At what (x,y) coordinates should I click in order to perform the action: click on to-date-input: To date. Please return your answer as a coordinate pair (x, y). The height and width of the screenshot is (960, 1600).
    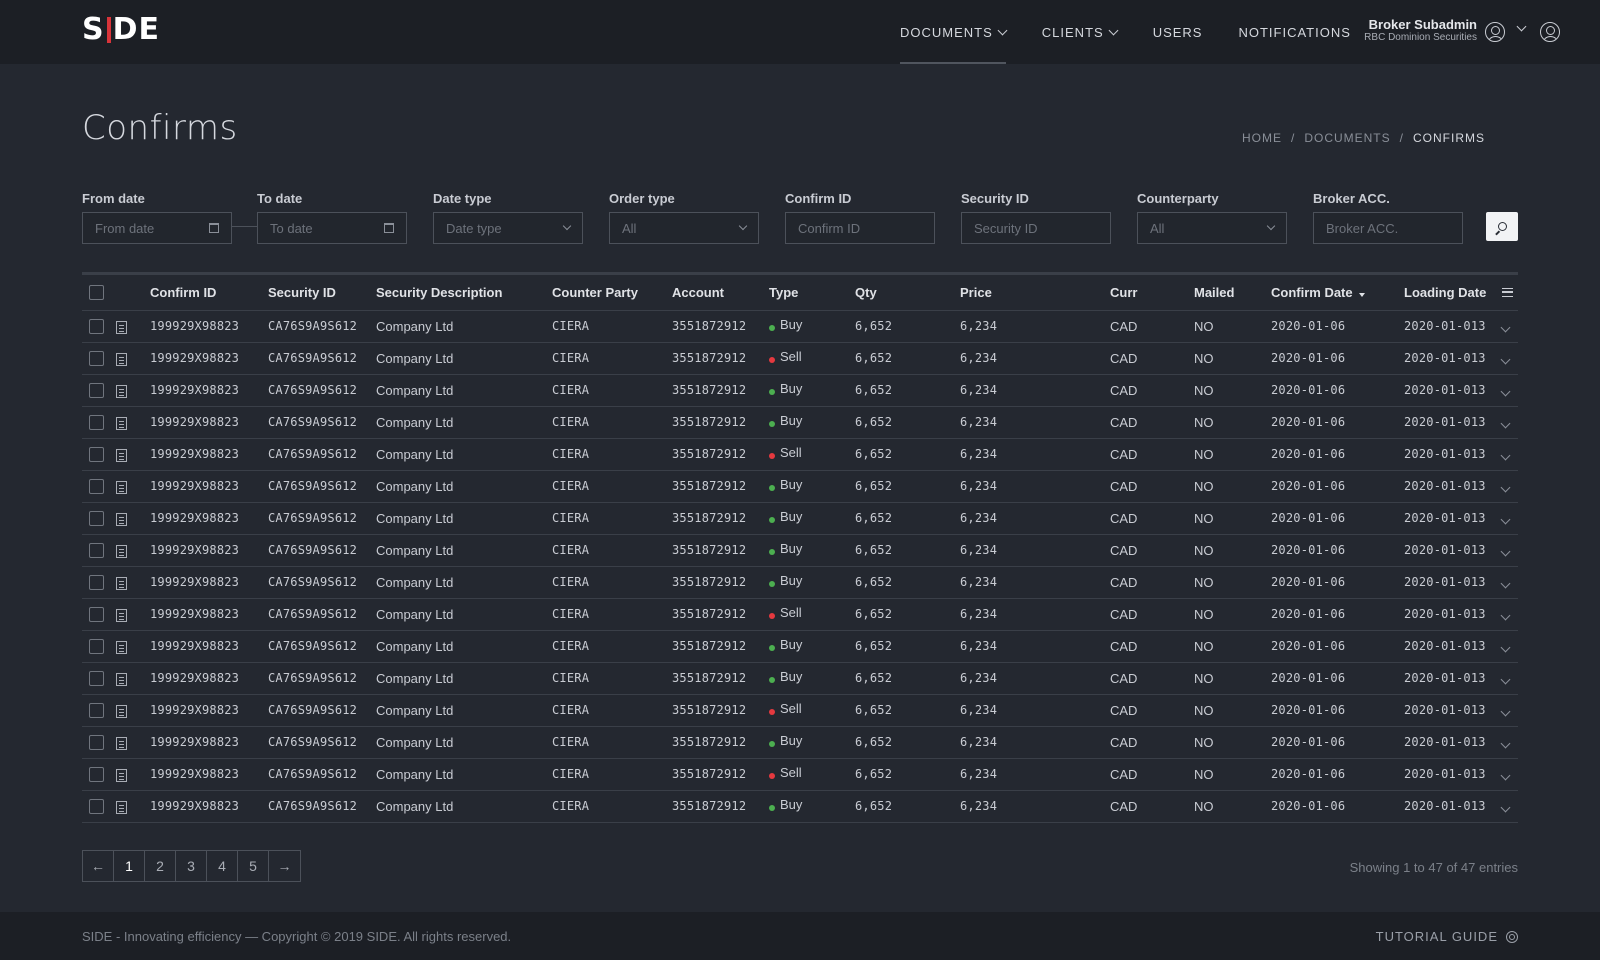
    Looking at the image, I should click on (332, 228).